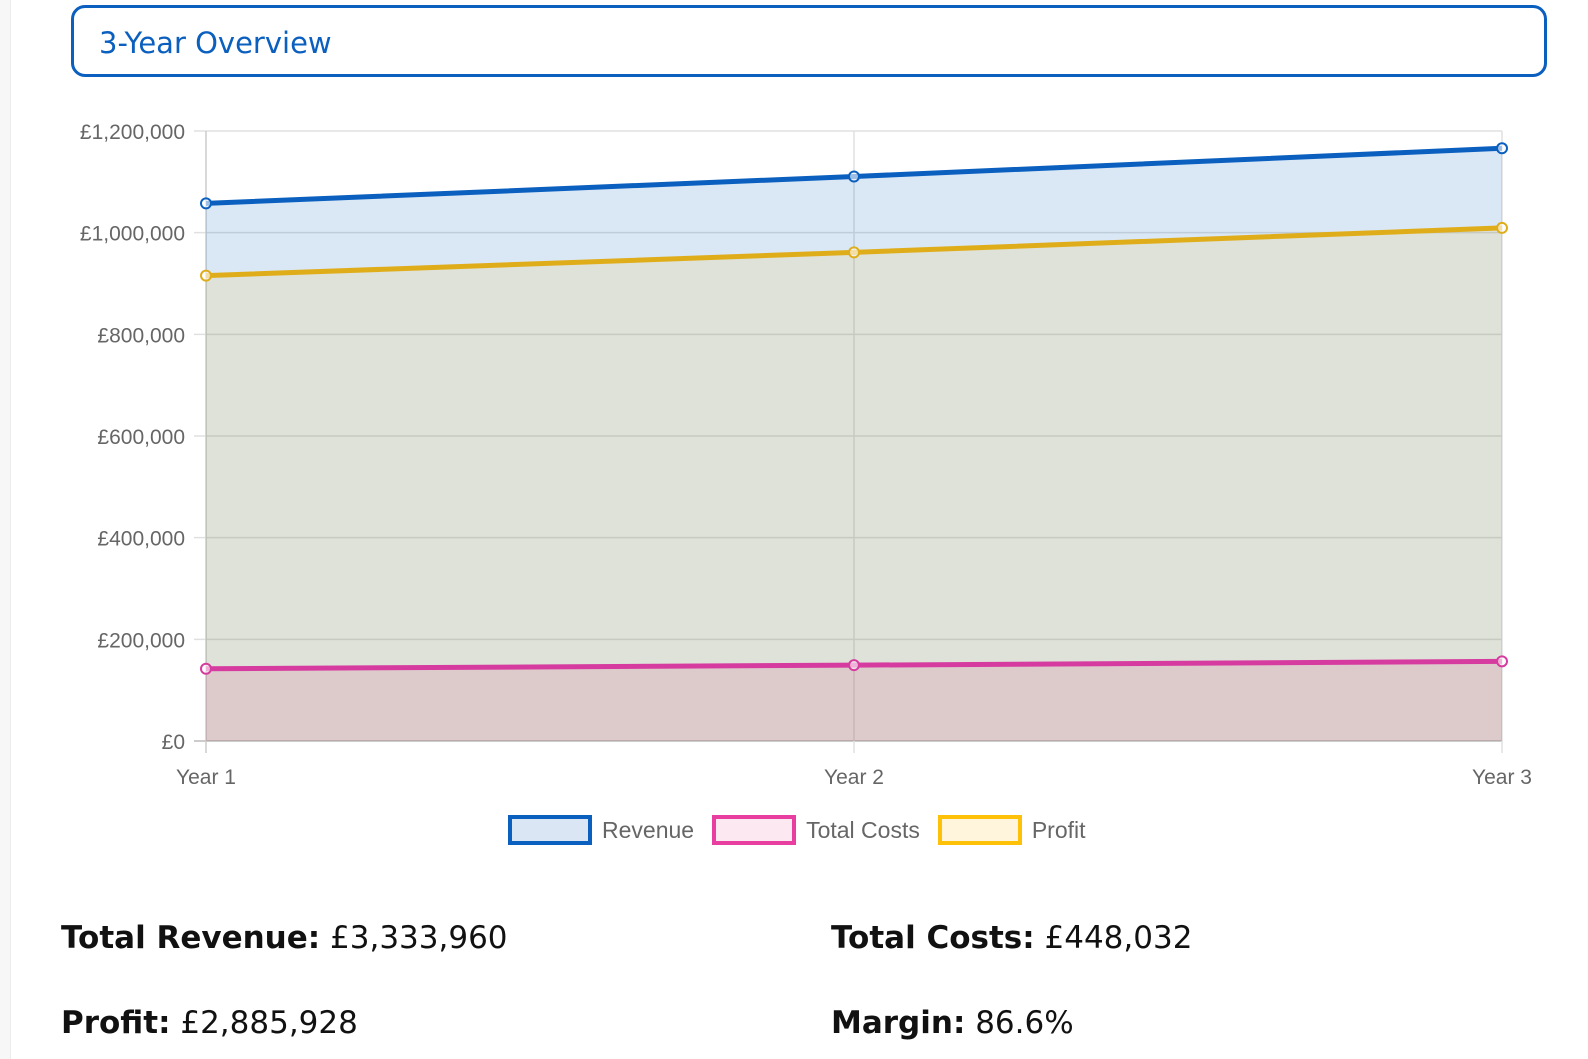  I want to click on y-tick-label: £0, so click(173, 742).